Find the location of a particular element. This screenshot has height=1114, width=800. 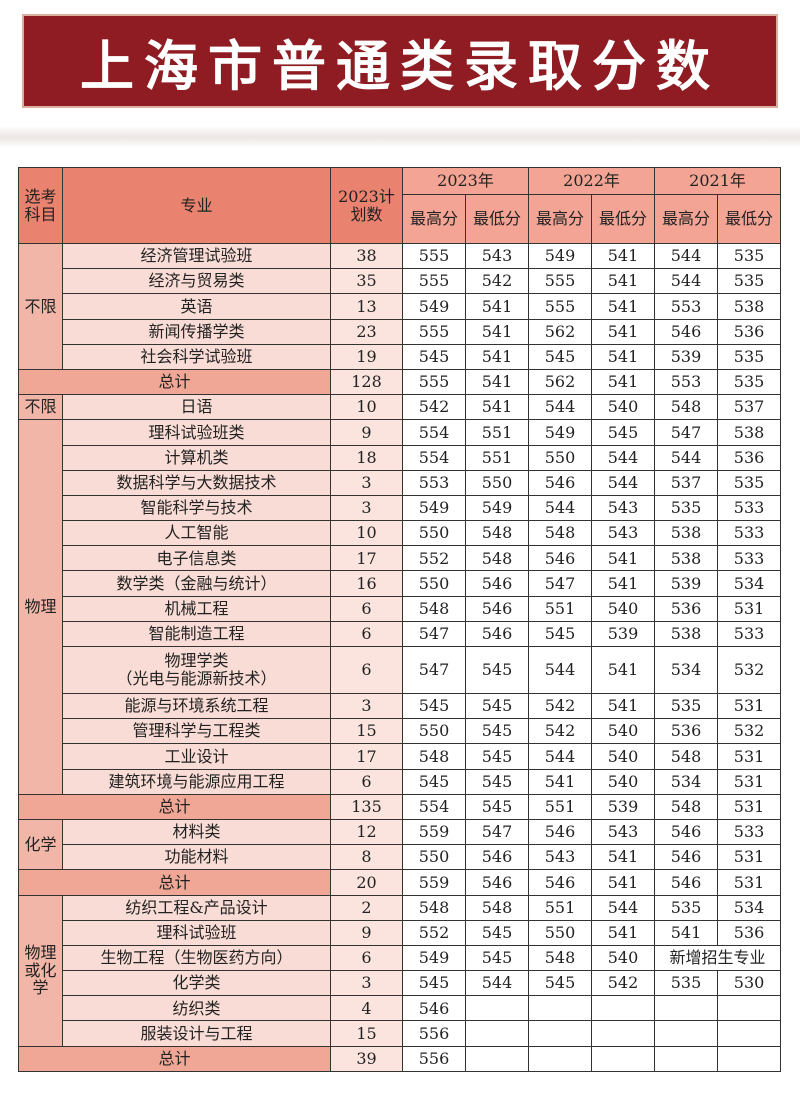

table-row: 生物工程（生物医药方向） 6 549 545 548 540 新增招生专业 is located at coordinates (400, 958).